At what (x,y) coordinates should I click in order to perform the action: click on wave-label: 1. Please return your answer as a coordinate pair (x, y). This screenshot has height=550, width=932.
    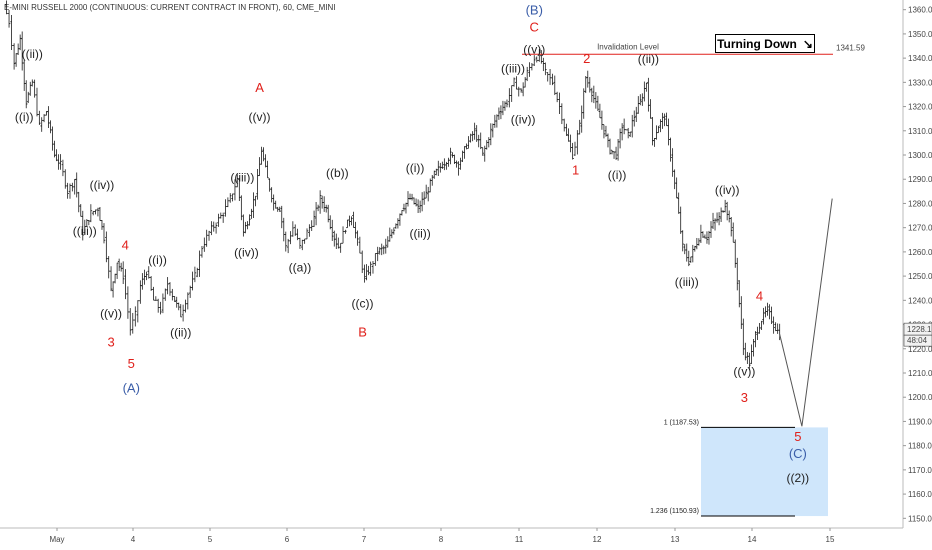
    Looking at the image, I should click on (575, 169).